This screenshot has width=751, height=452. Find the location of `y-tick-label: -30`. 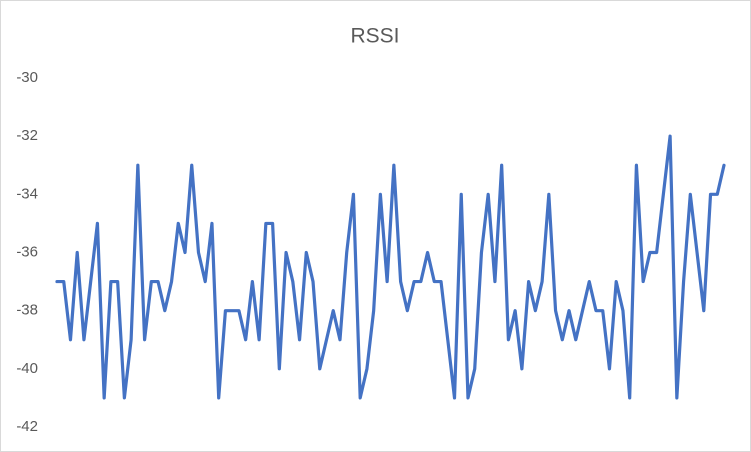

y-tick-label: -30 is located at coordinates (27, 77).